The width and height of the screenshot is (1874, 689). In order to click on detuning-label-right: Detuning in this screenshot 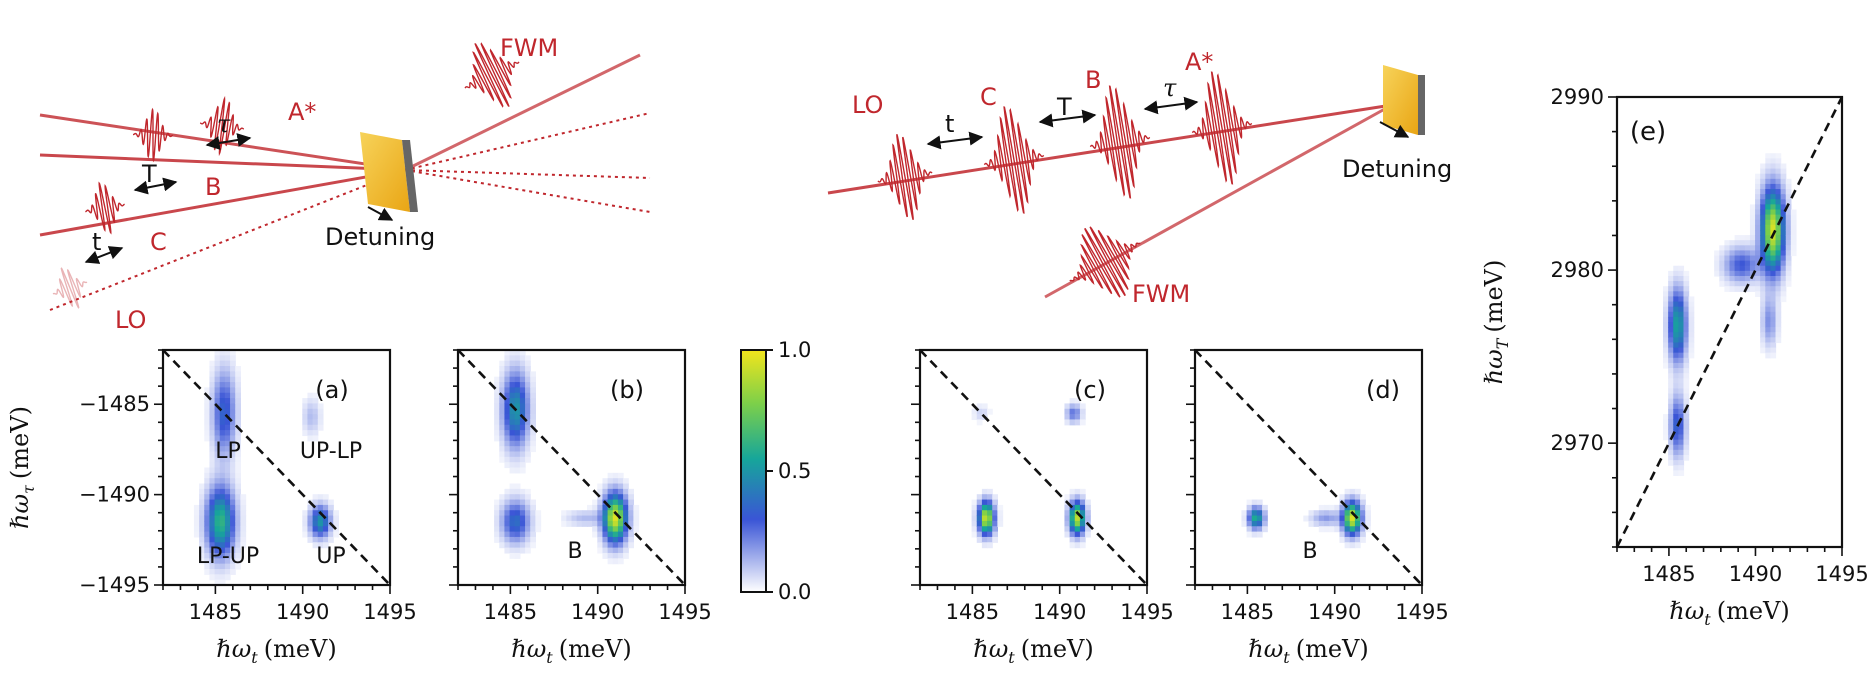, I will do `click(1397, 169)`.